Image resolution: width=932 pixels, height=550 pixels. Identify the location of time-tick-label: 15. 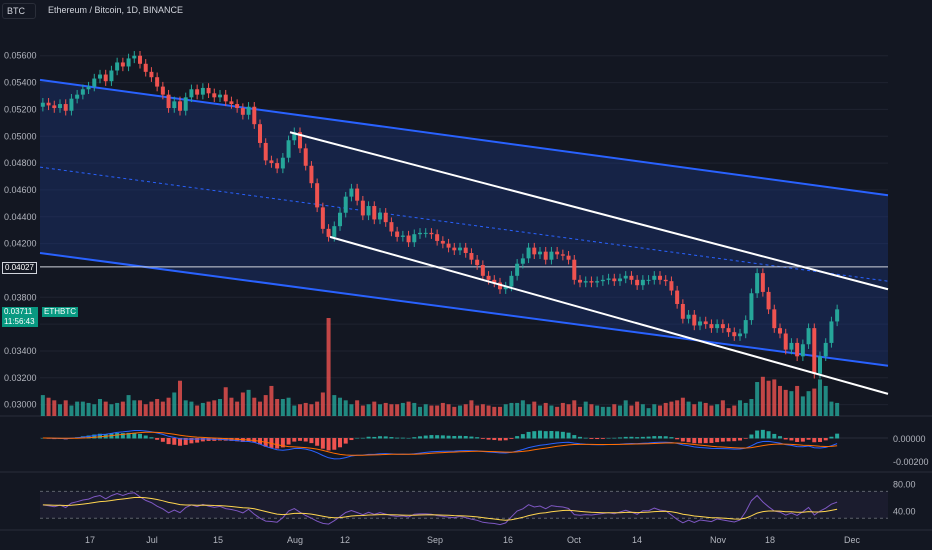
(218, 540).